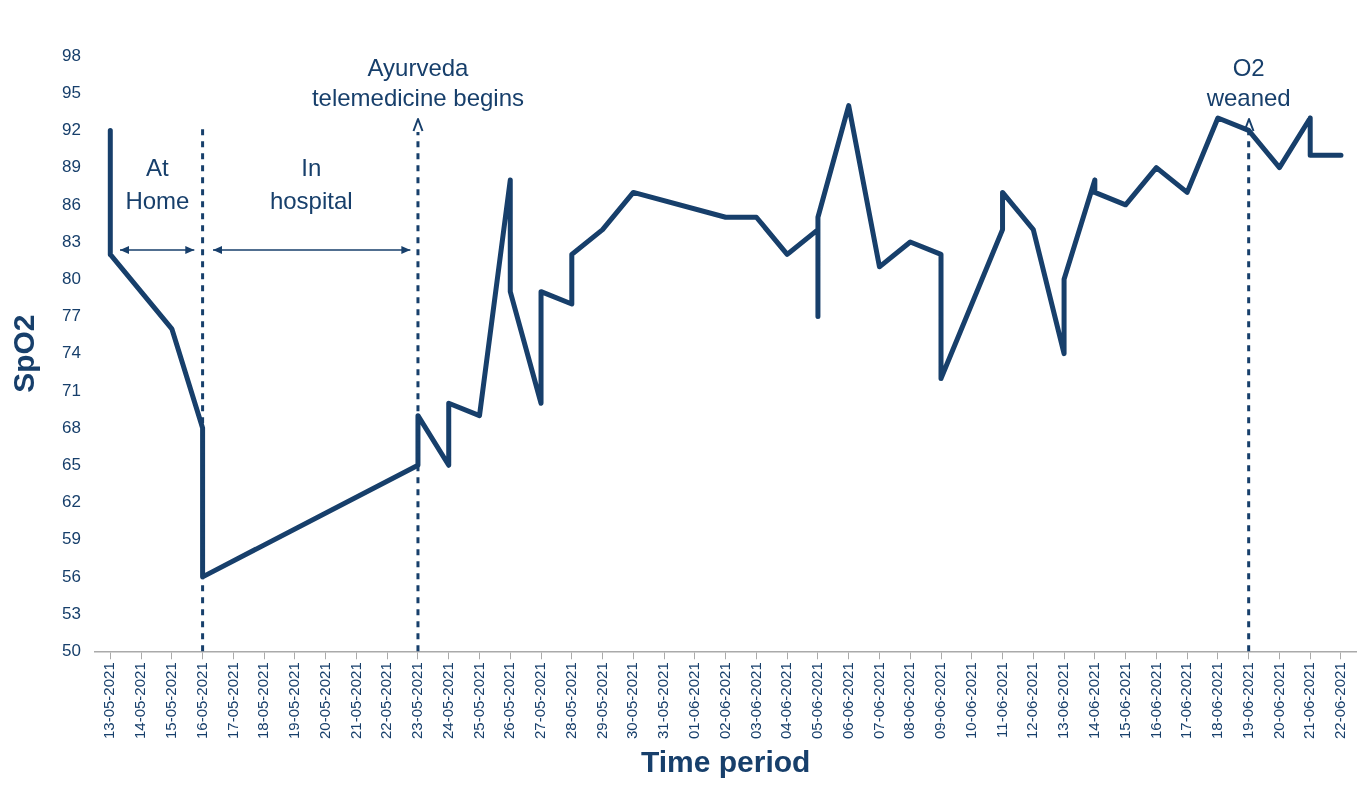 The height and width of the screenshot is (790, 1362). Describe the element at coordinates (632, 701) in the screenshot. I see `x-tick-label: 30-05-2021` at that location.